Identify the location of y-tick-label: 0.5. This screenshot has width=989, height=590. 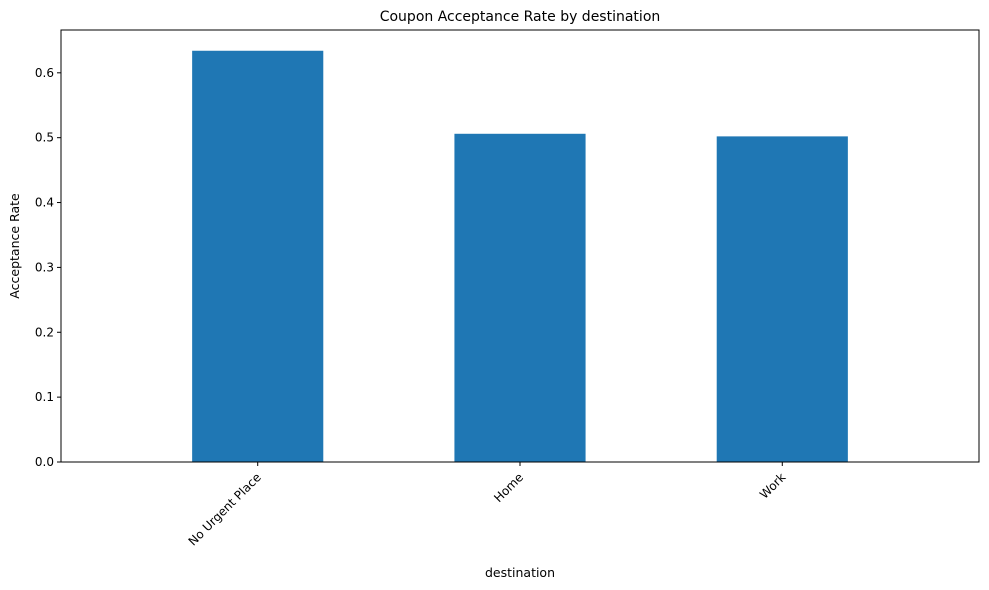
(44, 138).